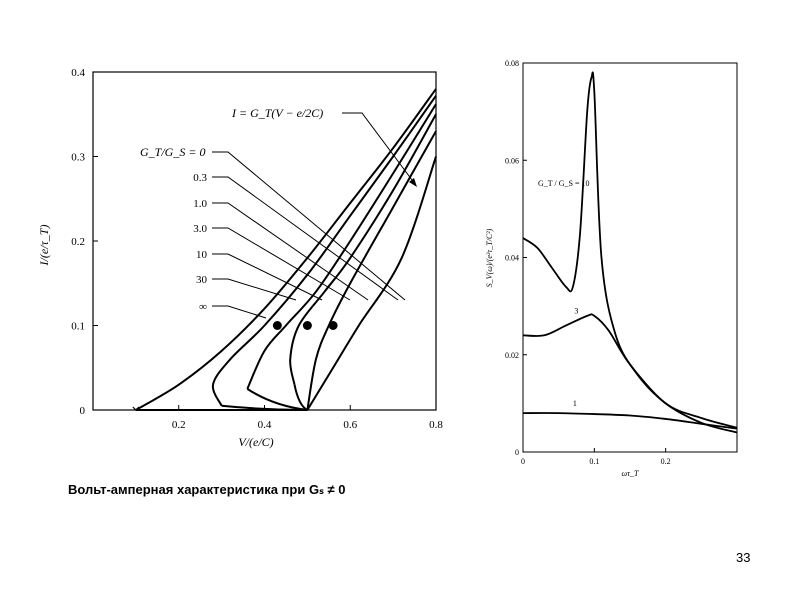 The image size is (800, 600). What do you see at coordinates (202, 280) in the screenshot?
I see `legend-value-label: 30` at bounding box center [202, 280].